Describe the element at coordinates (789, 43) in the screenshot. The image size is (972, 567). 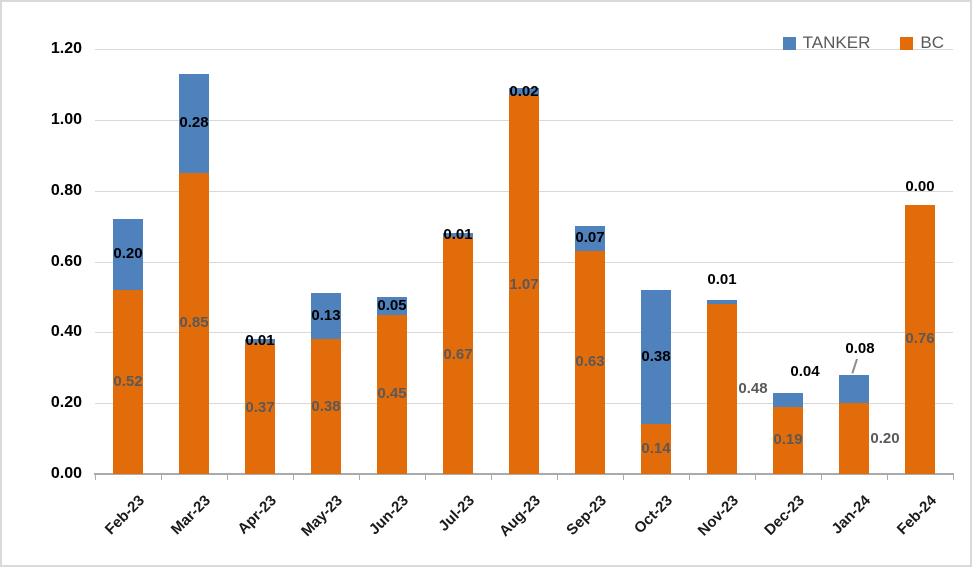
I see `tanker-legend-swatch-icon` at that location.